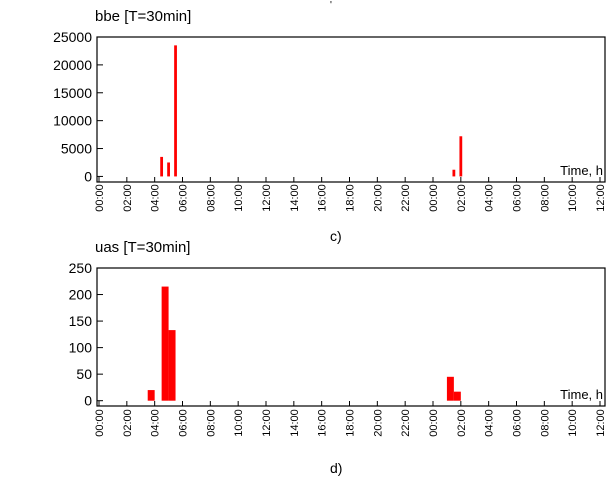 This screenshot has height=477, width=608. I want to click on y-tick-label: 50, so click(84, 374).